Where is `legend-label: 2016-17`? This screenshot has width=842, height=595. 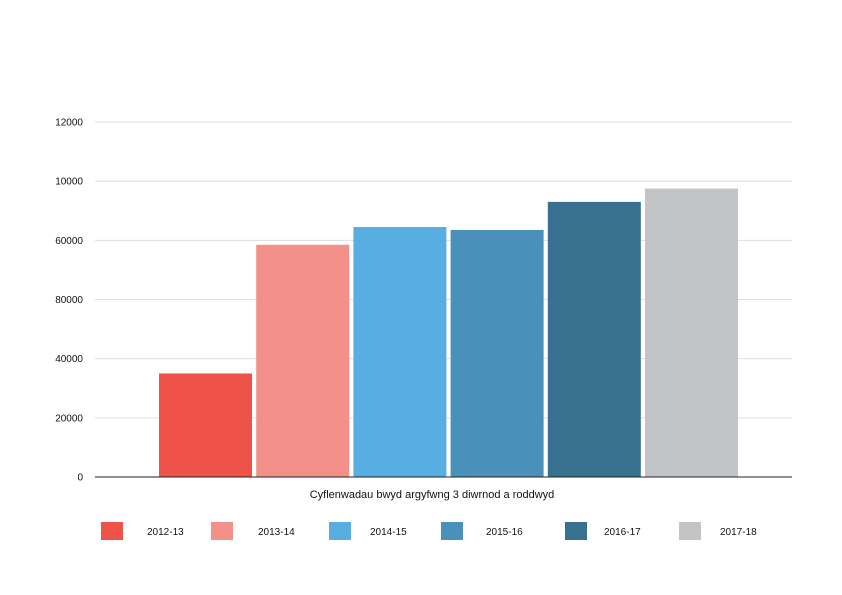
legend-label: 2016-17 is located at coordinates (622, 532).